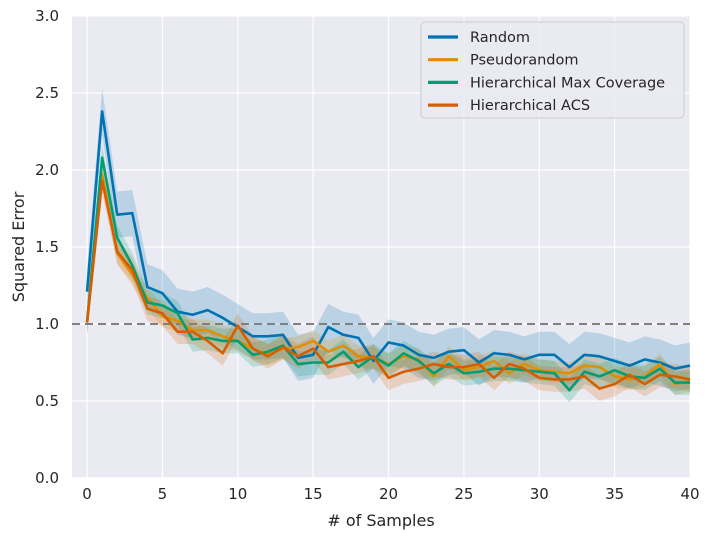 The height and width of the screenshot is (539, 710). What do you see at coordinates (163, 494) in the screenshot?
I see `x-tick-label: 5` at bounding box center [163, 494].